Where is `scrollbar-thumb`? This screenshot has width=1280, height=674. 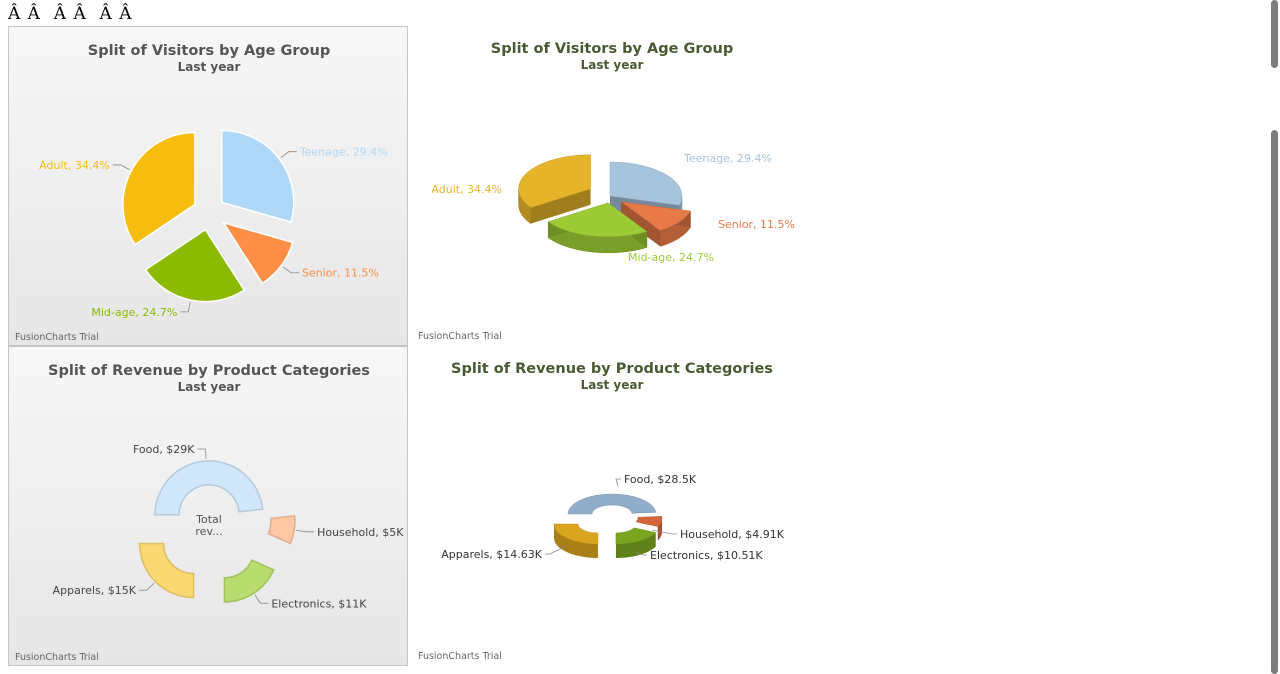 scrollbar-thumb is located at coordinates (1274, 402).